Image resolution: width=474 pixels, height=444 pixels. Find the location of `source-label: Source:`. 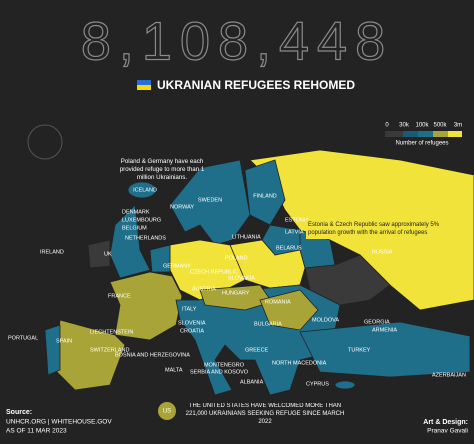

source-label: Source: is located at coordinates (19, 412).